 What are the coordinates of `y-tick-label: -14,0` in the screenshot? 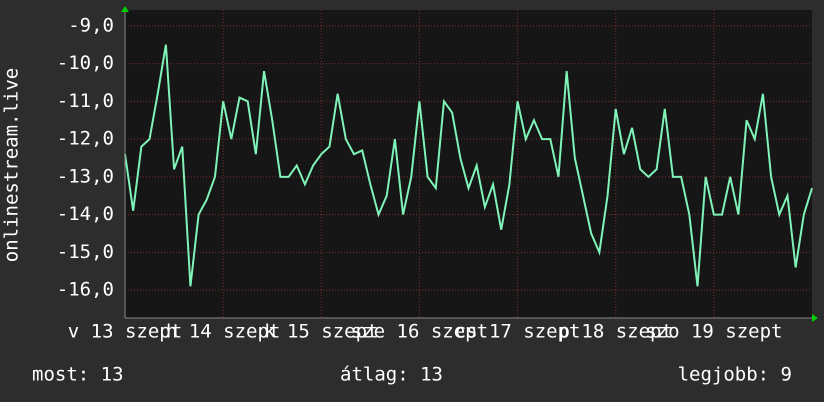 It's located at (85, 214).